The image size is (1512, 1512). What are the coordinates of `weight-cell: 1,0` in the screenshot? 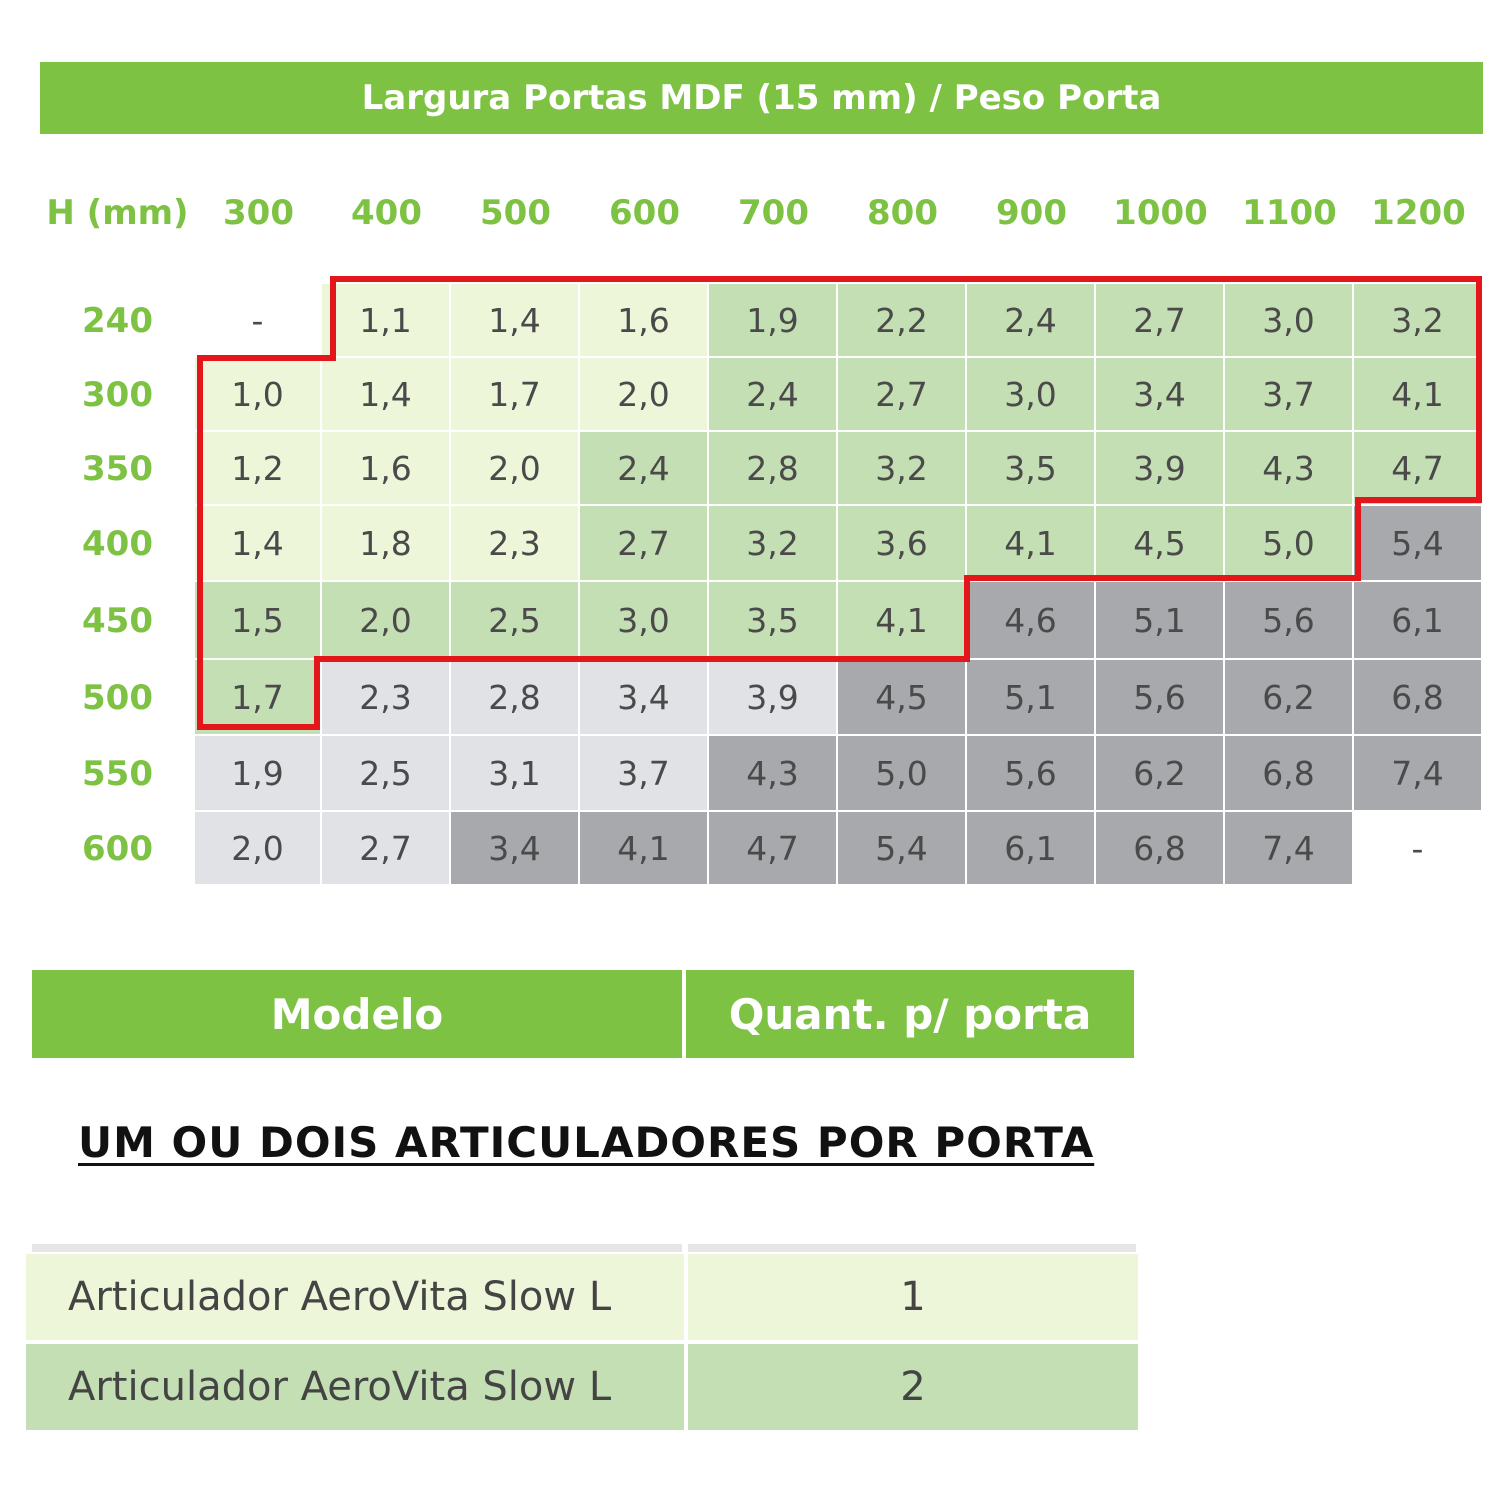 It's located at (257, 394).